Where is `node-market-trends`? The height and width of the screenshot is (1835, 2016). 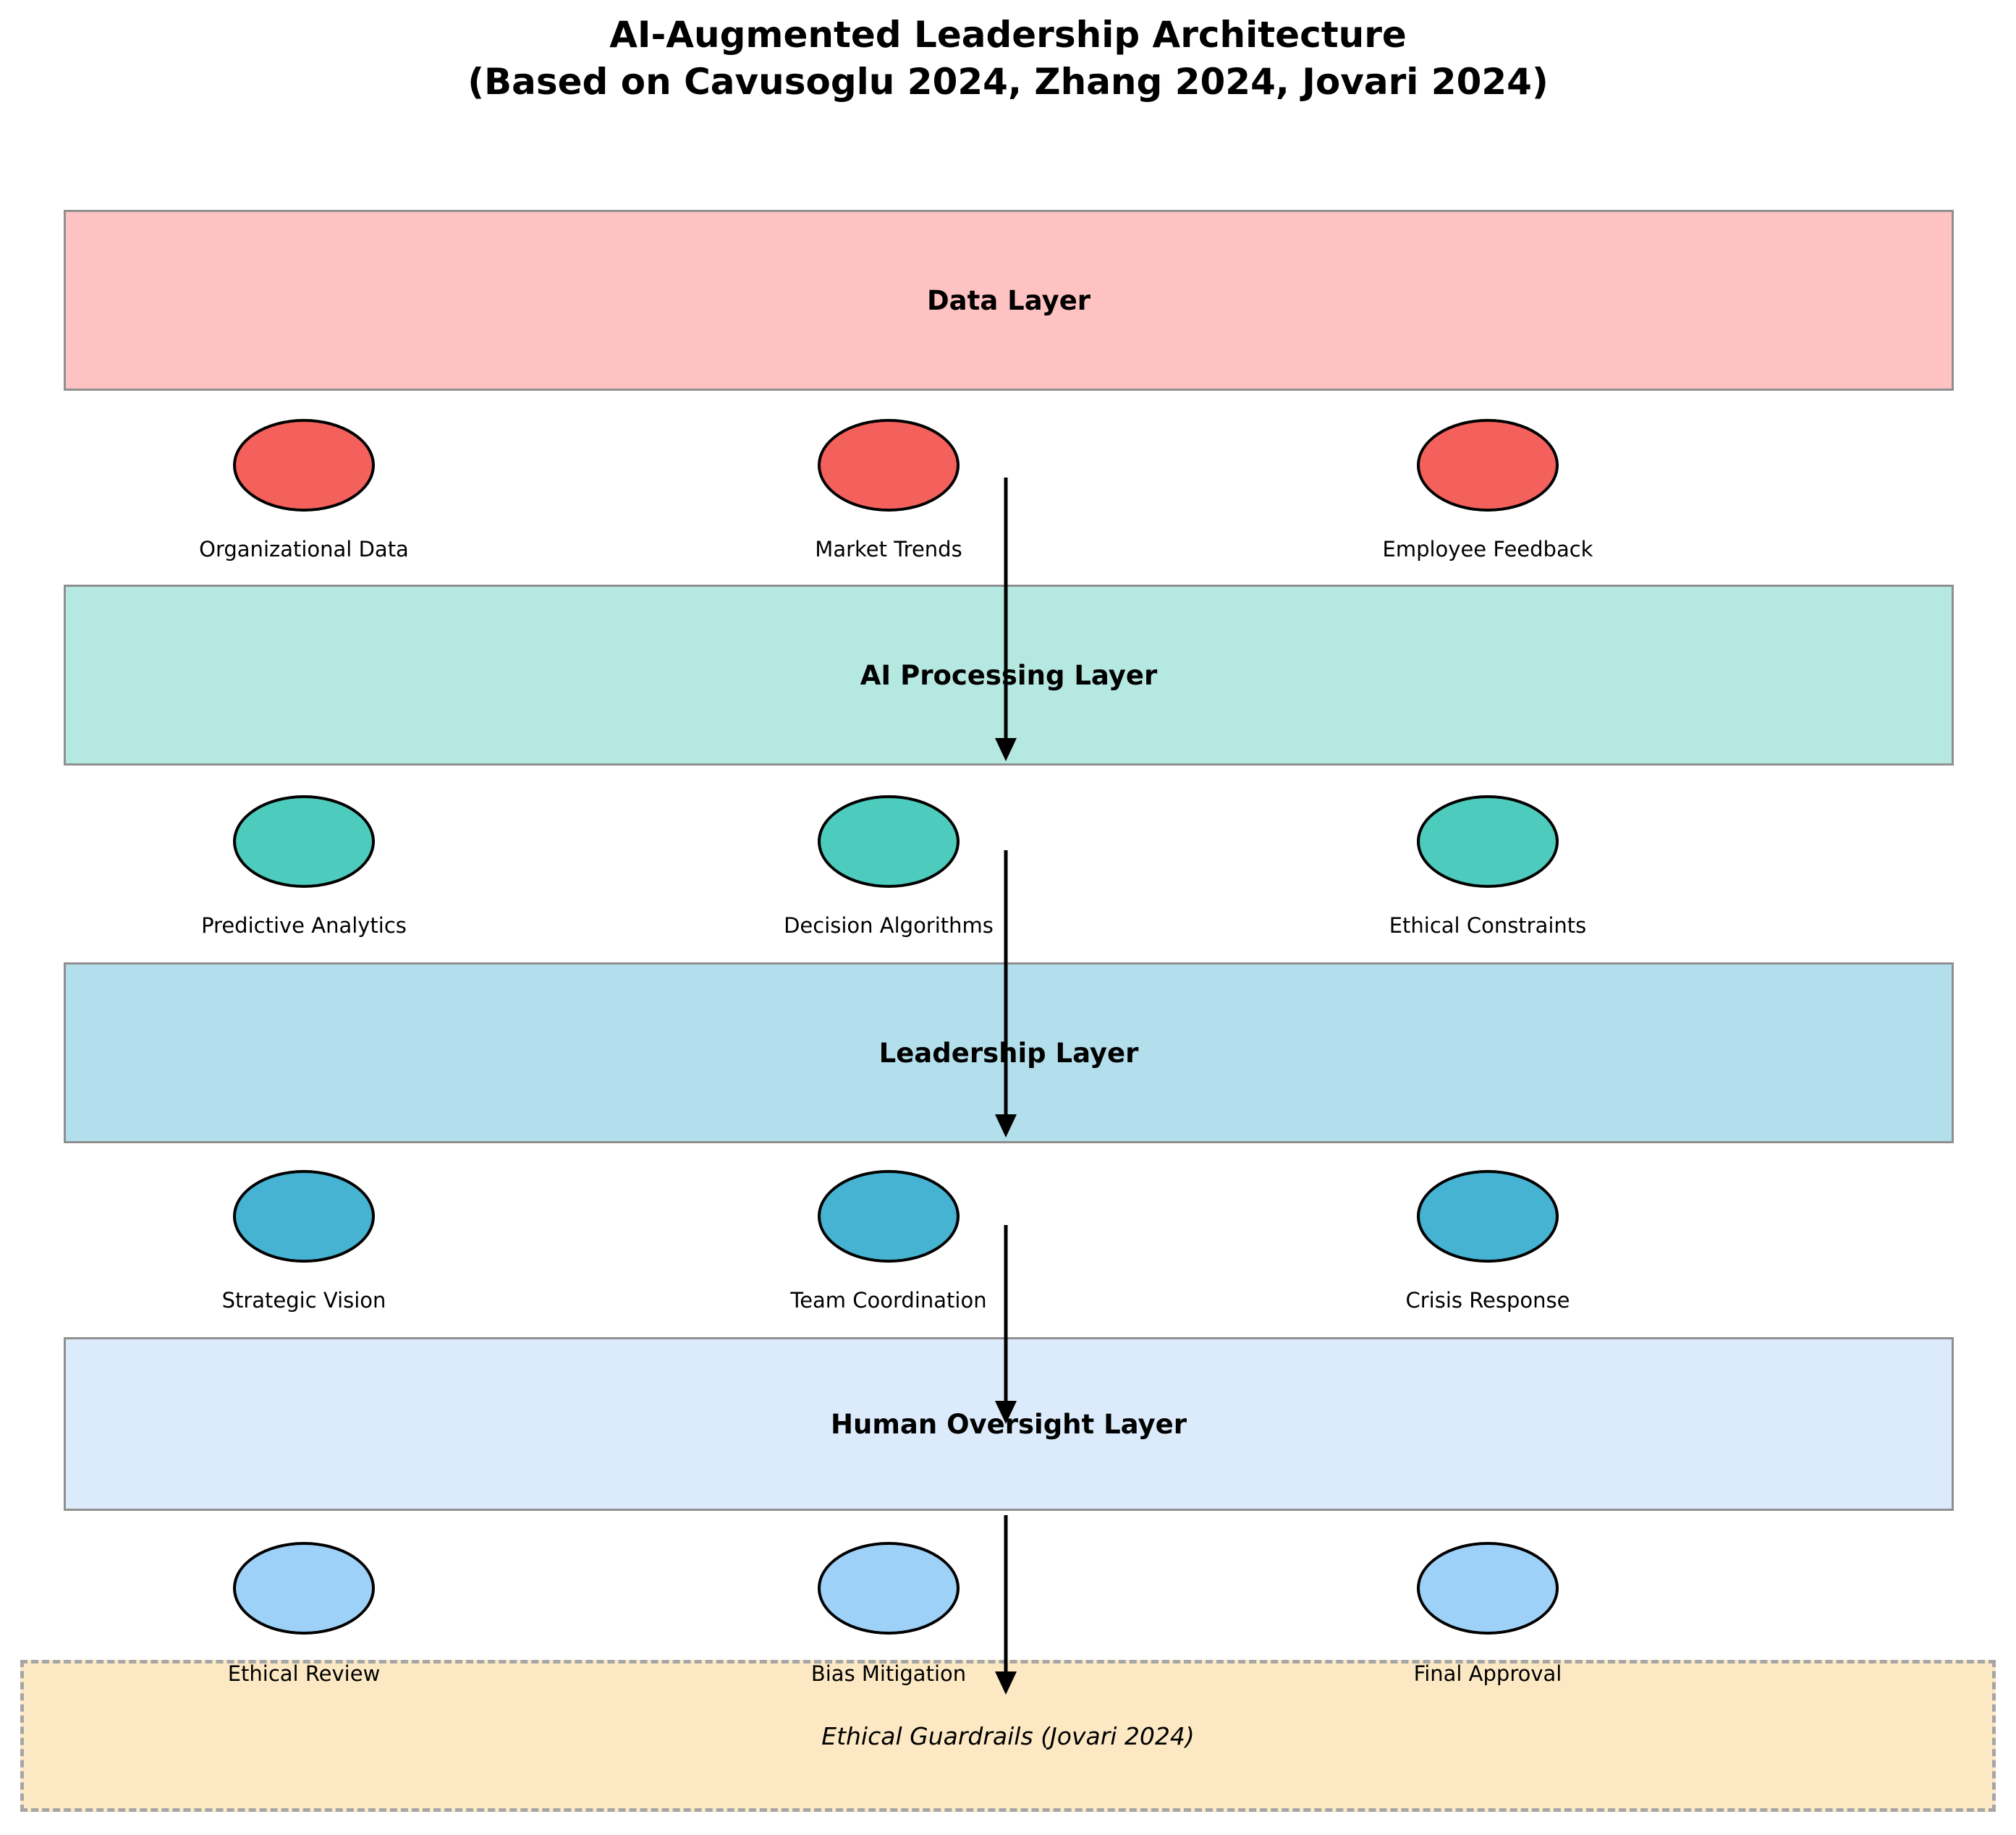
node-market-trends is located at coordinates (889, 466).